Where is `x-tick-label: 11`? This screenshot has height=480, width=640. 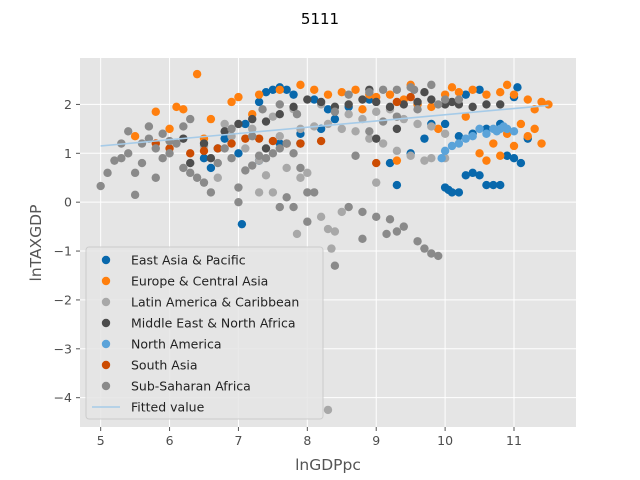
x-tick-label: 11 is located at coordinates (514, 440).